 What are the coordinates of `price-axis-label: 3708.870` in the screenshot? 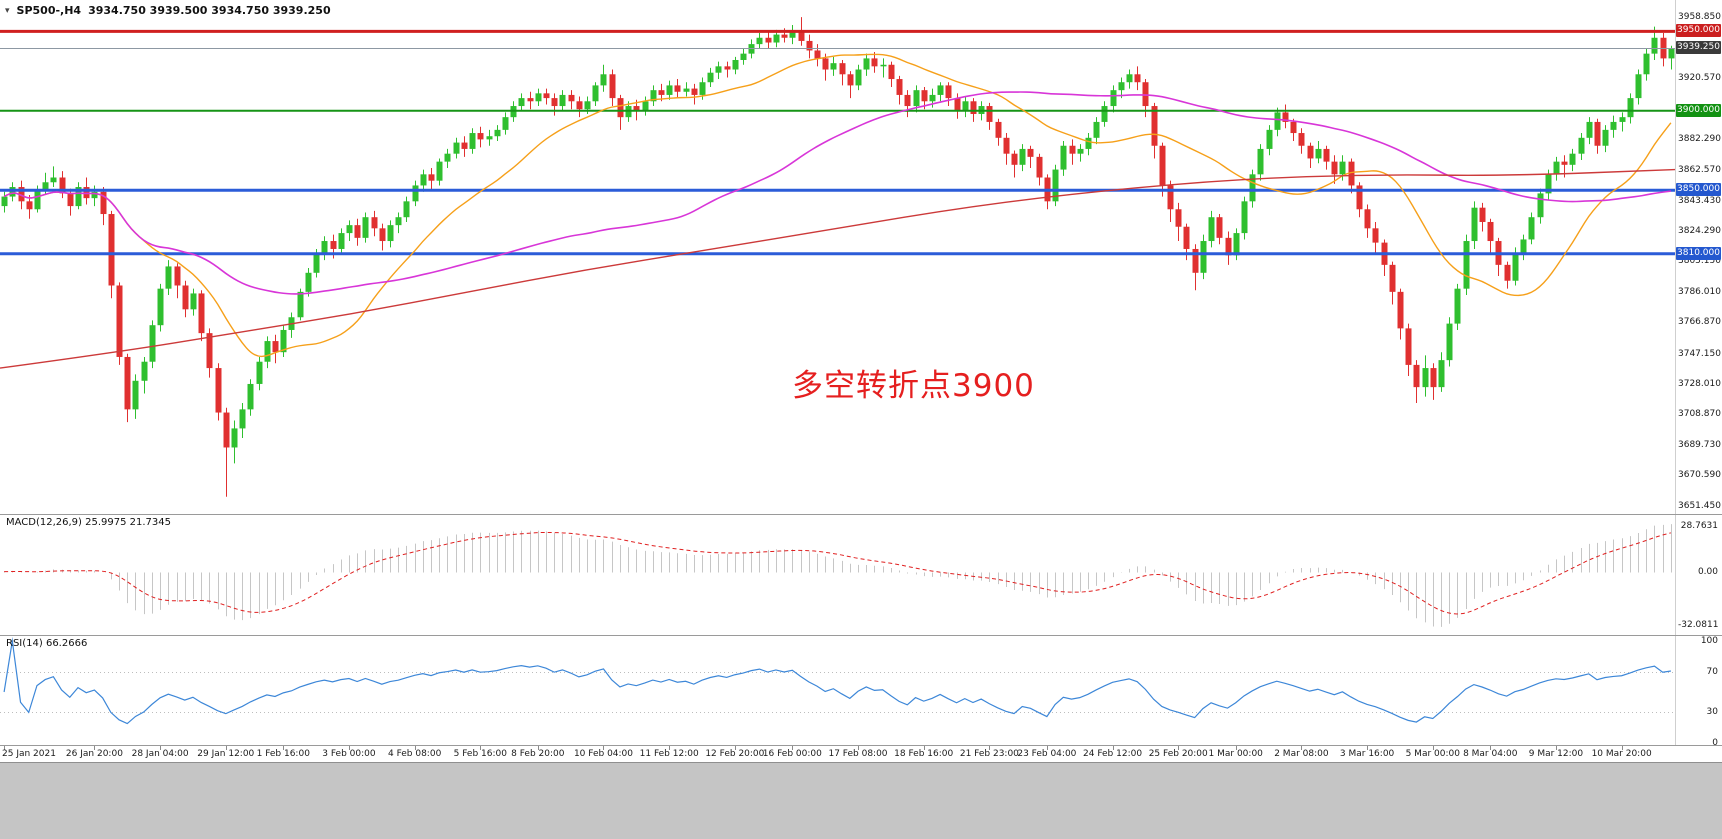 It's located at (1699, 414).